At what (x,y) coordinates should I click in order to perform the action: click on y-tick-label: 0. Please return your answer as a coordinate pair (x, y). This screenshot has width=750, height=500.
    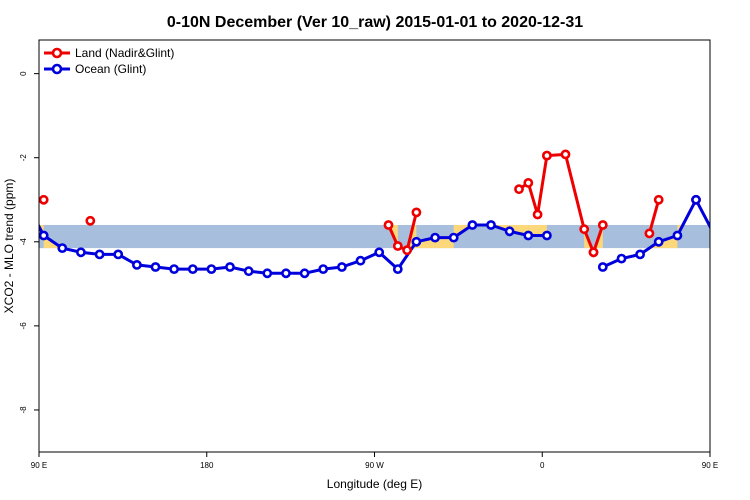
    Looking at the image, I should click on (23, 73).